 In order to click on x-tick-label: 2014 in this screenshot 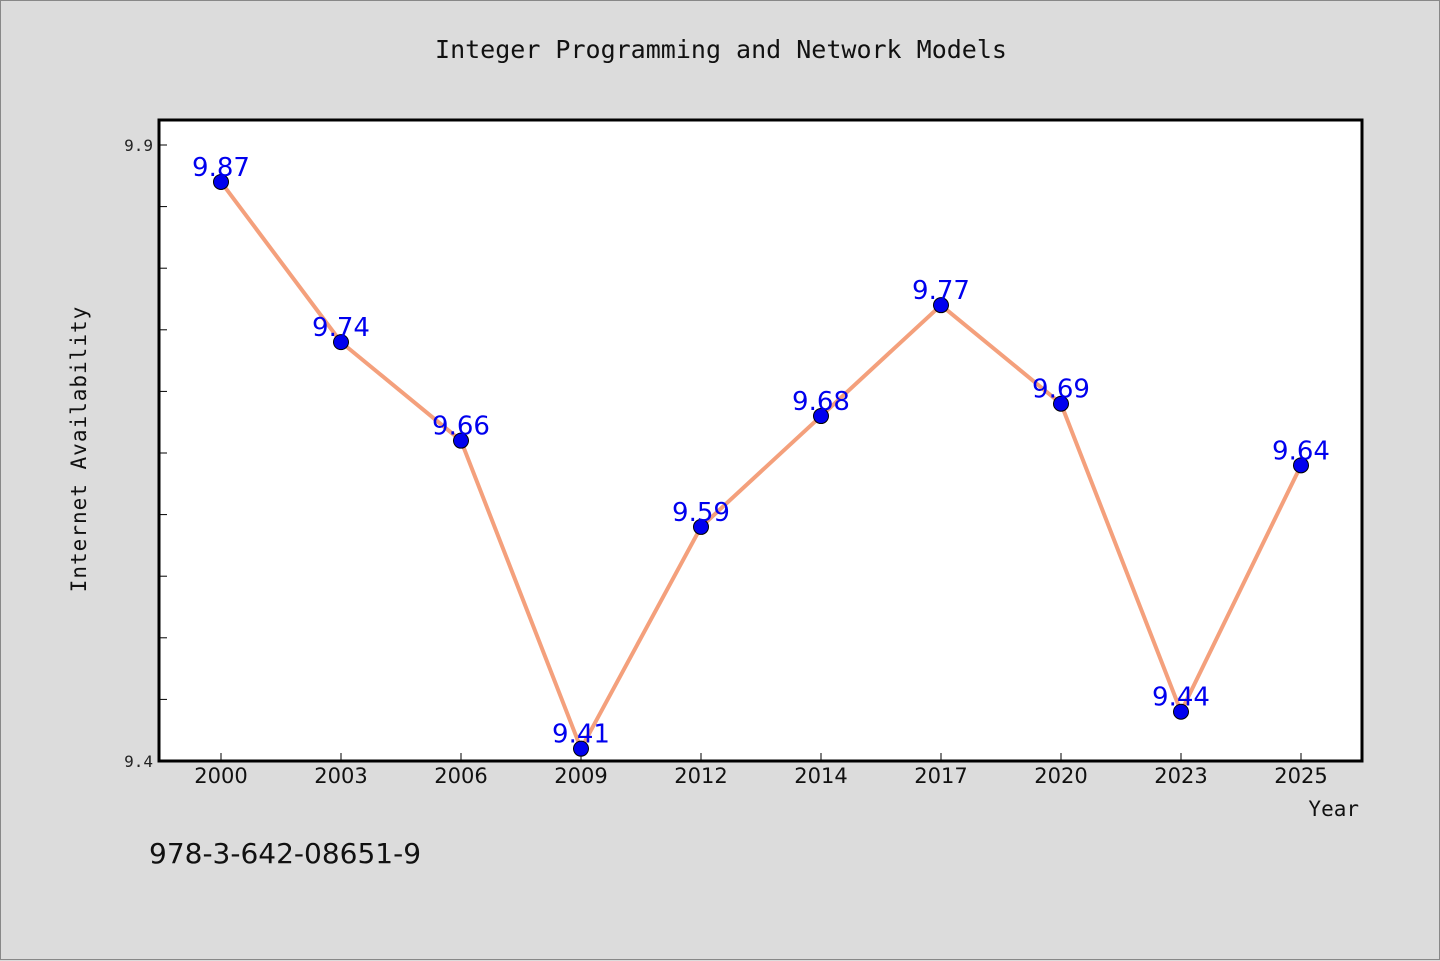, I will do `click(820, 776)`.